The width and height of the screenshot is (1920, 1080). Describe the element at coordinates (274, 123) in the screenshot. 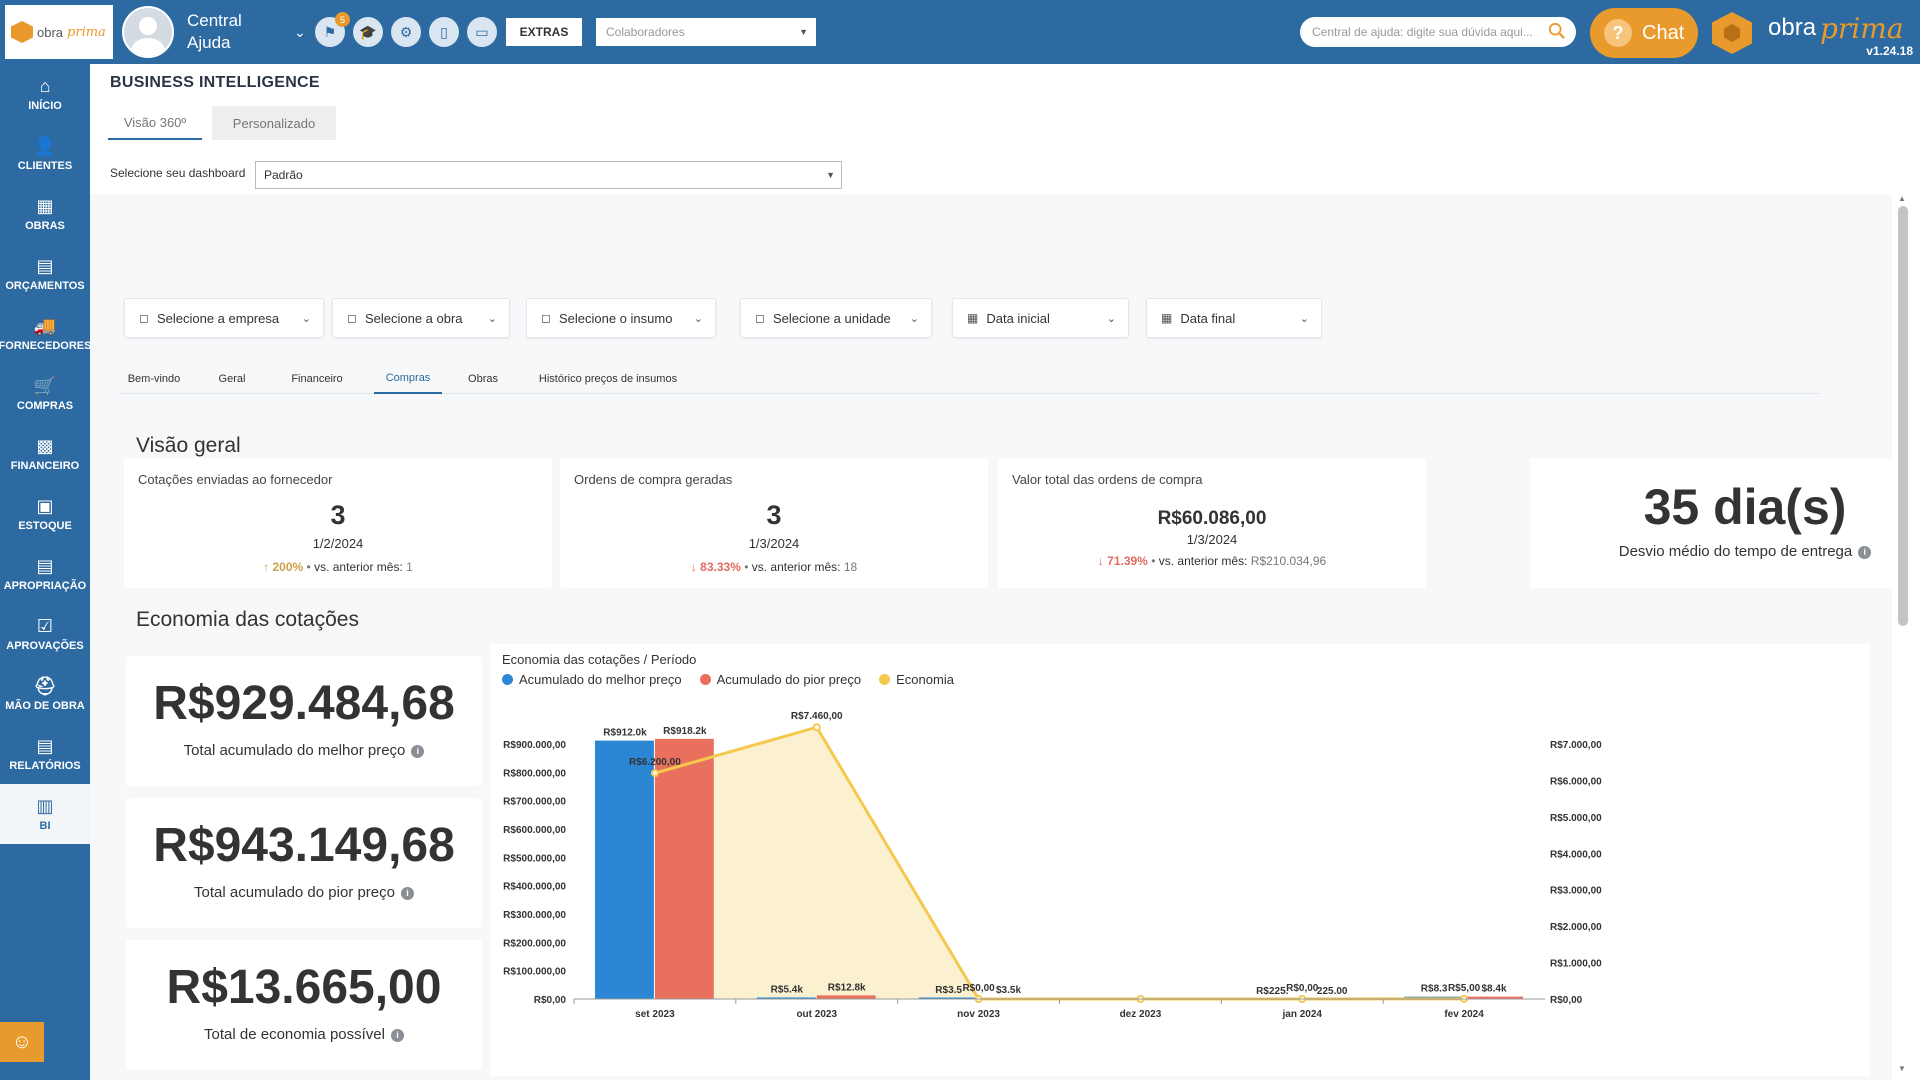

I see `tab-personalizado: Personalizado` at that location.